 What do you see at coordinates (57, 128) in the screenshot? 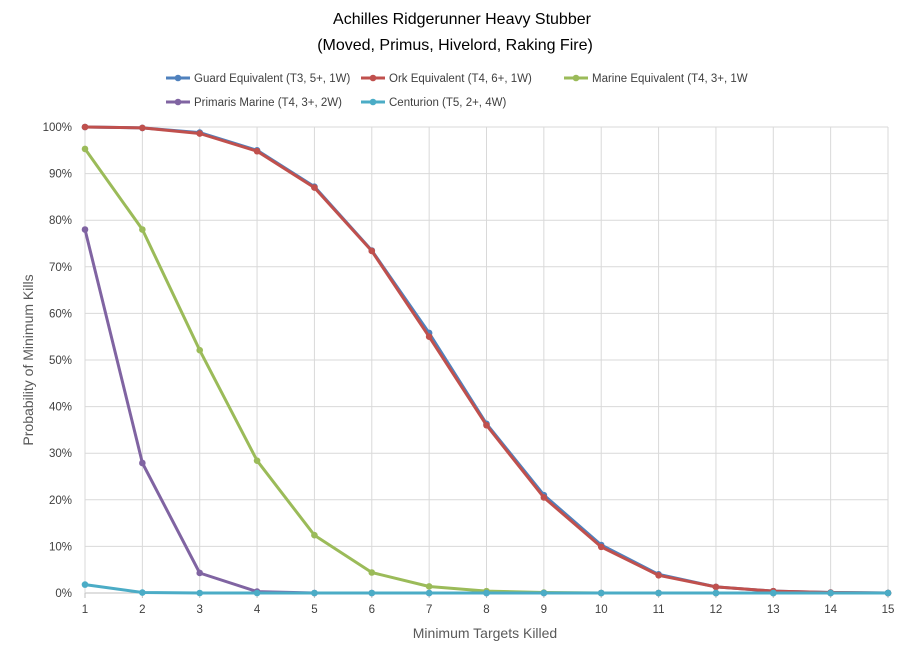
I see `y-tick-label: 100%` at bounding box center [57, 128].